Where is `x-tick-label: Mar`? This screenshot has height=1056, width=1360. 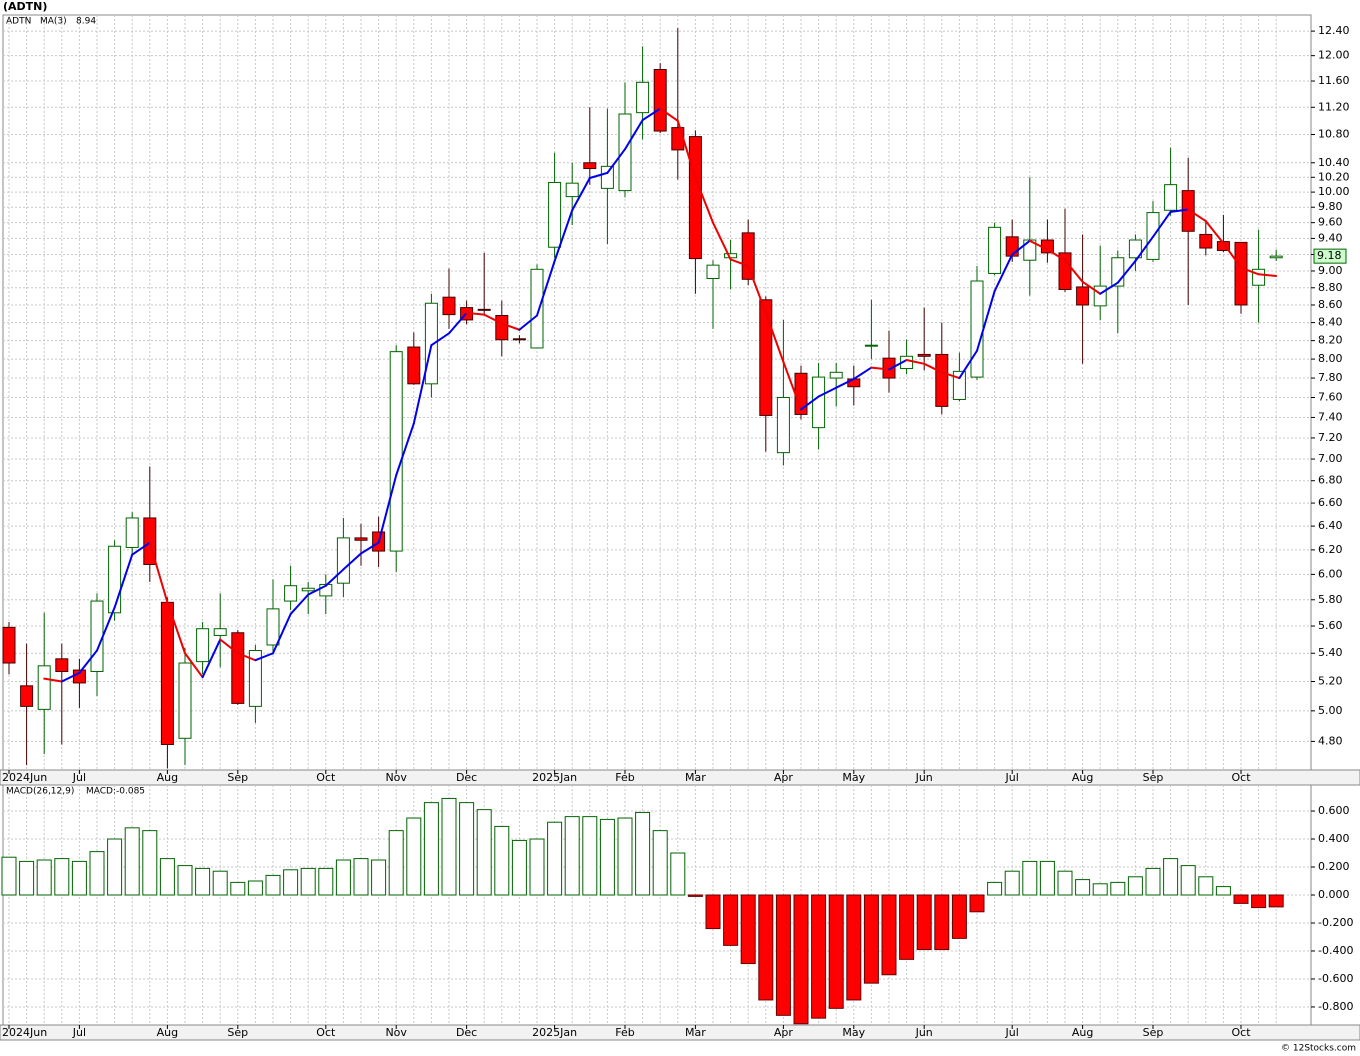 x-tick-label: Mar is located at coordinates (695, 1032).